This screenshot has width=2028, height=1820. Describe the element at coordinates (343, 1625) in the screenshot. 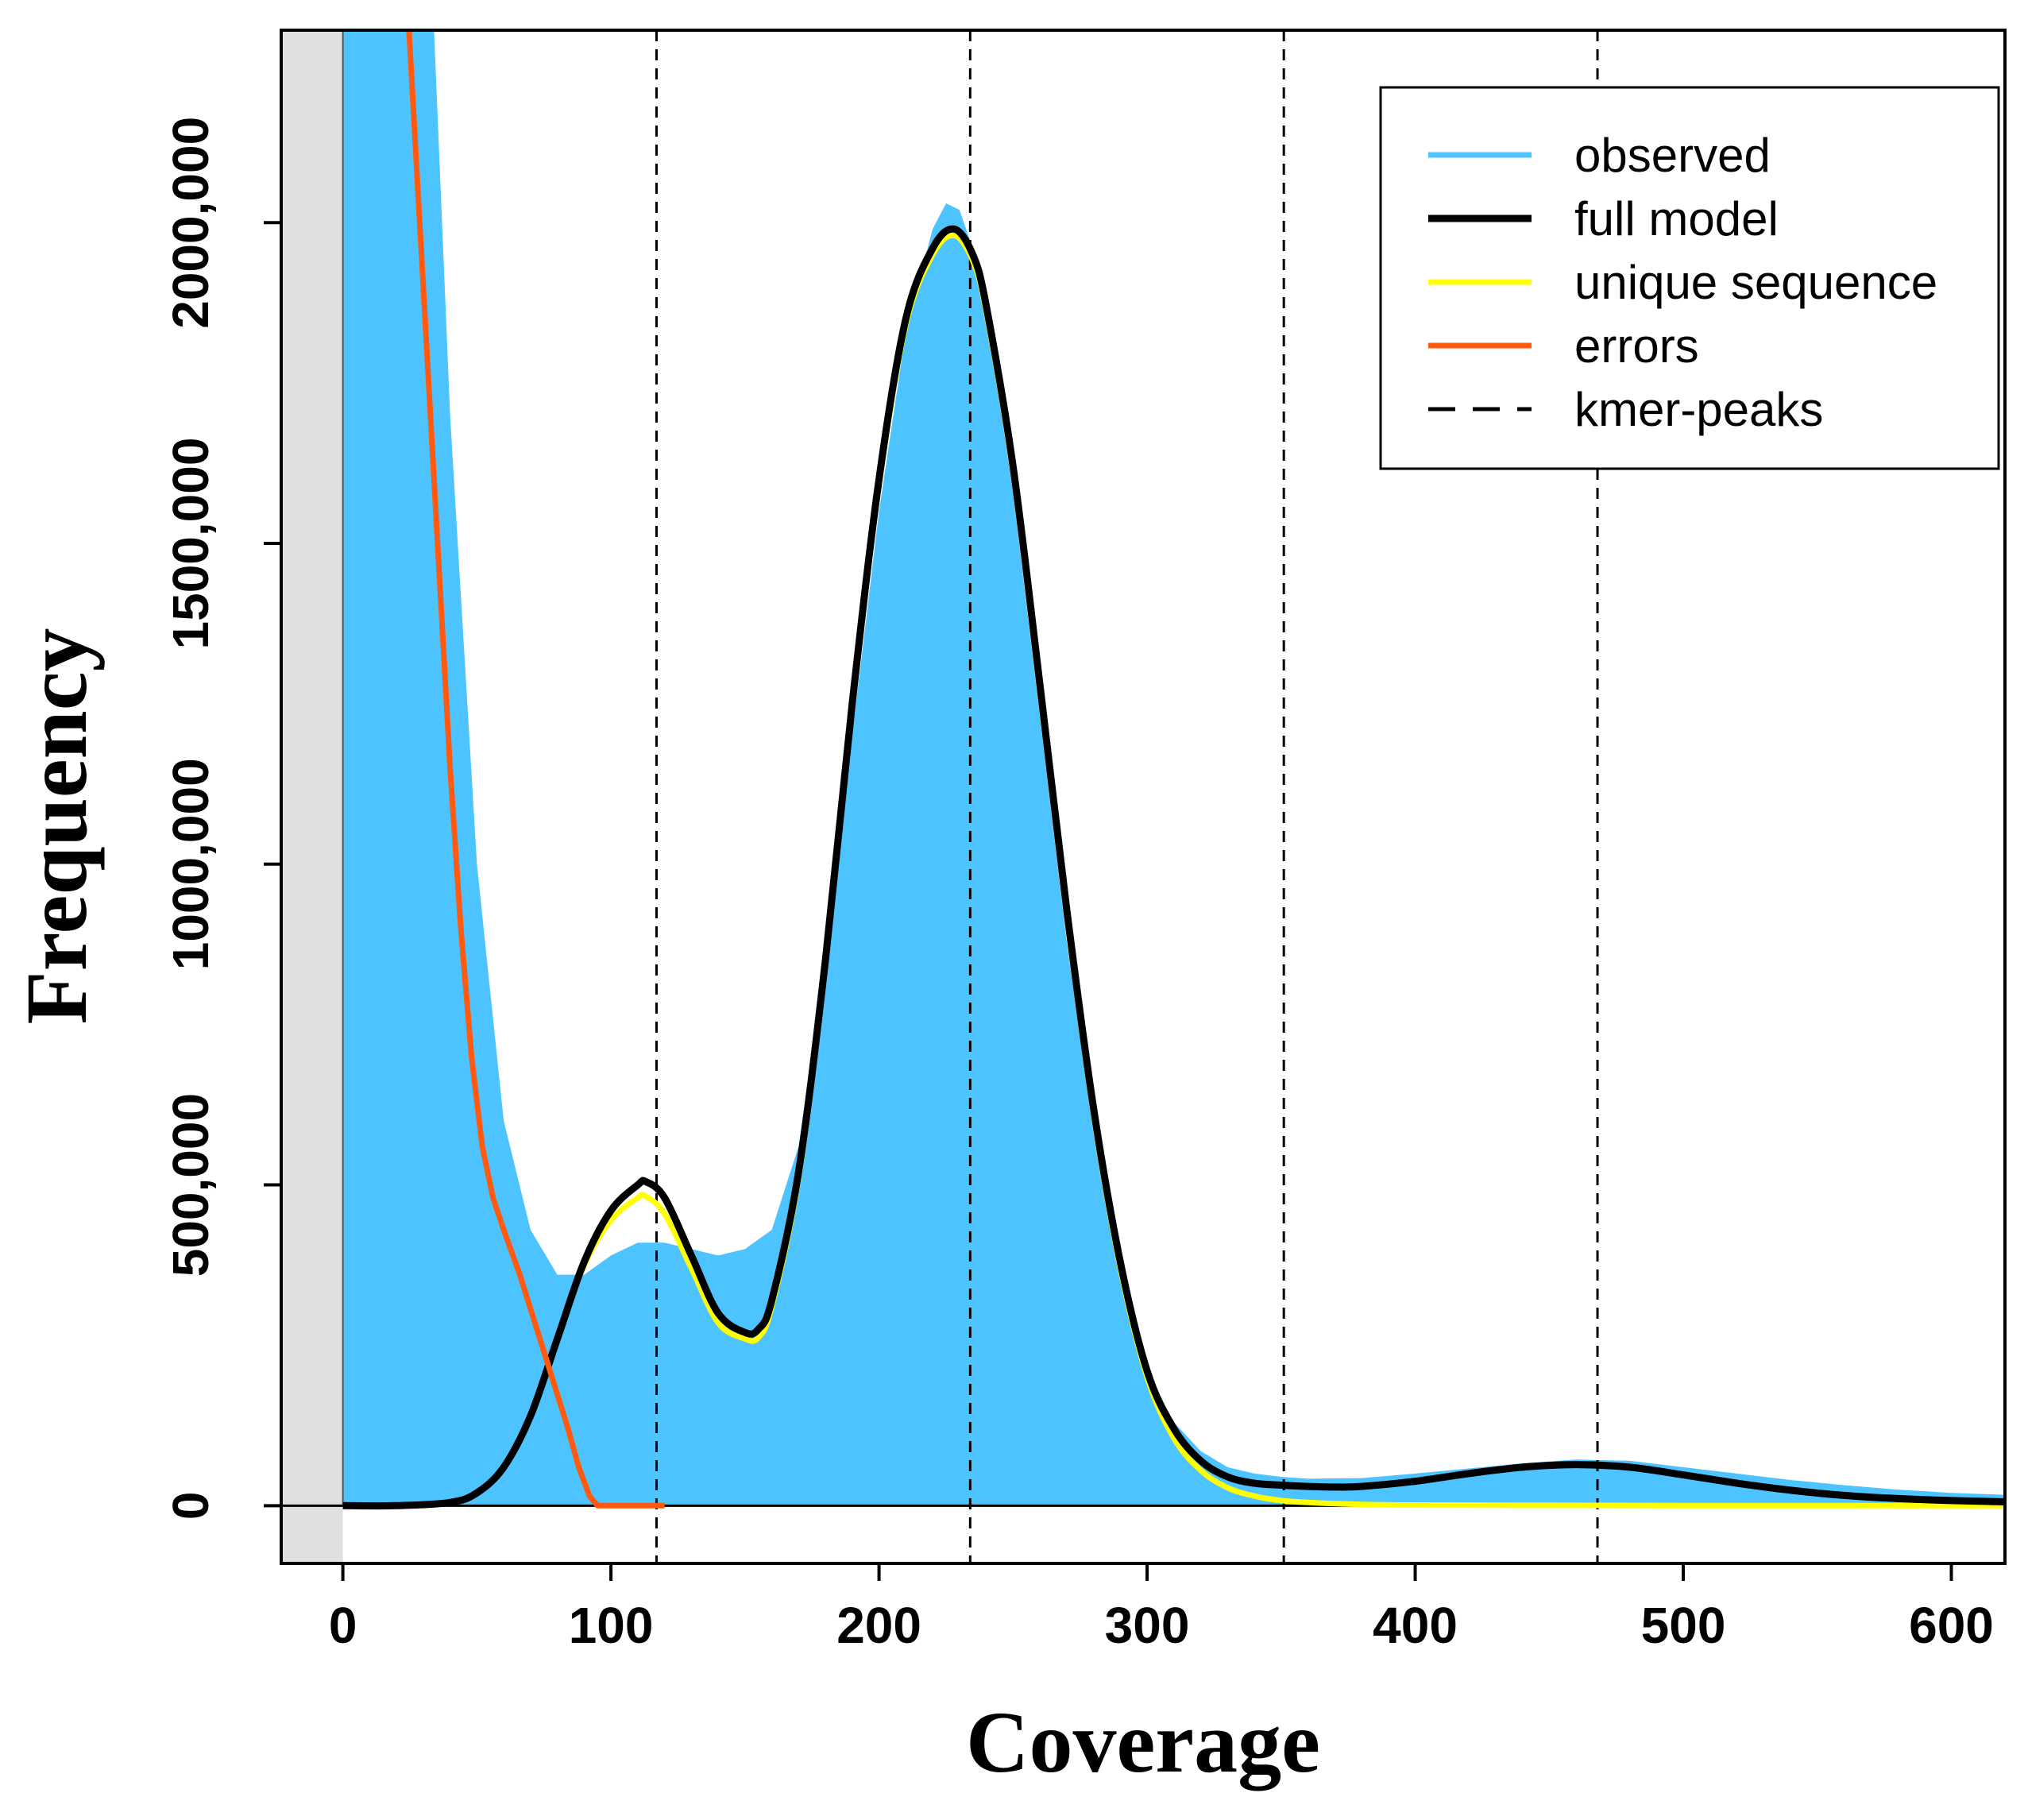

I see `x-tick-label-0: 0` at that location.